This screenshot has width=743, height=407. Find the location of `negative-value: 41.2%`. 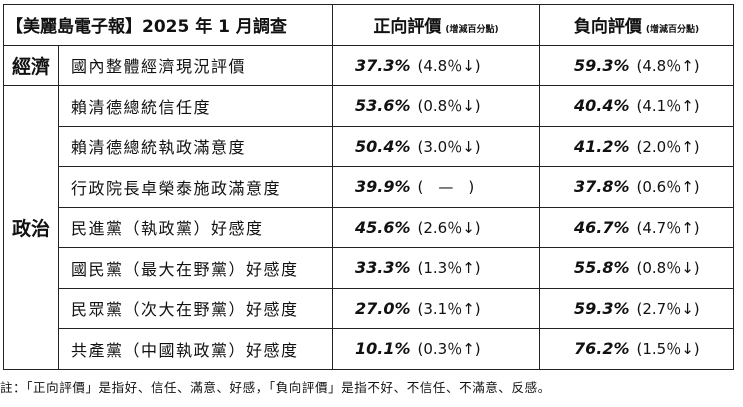

negative-value: 41.2% is located at coordinates (602, 146).